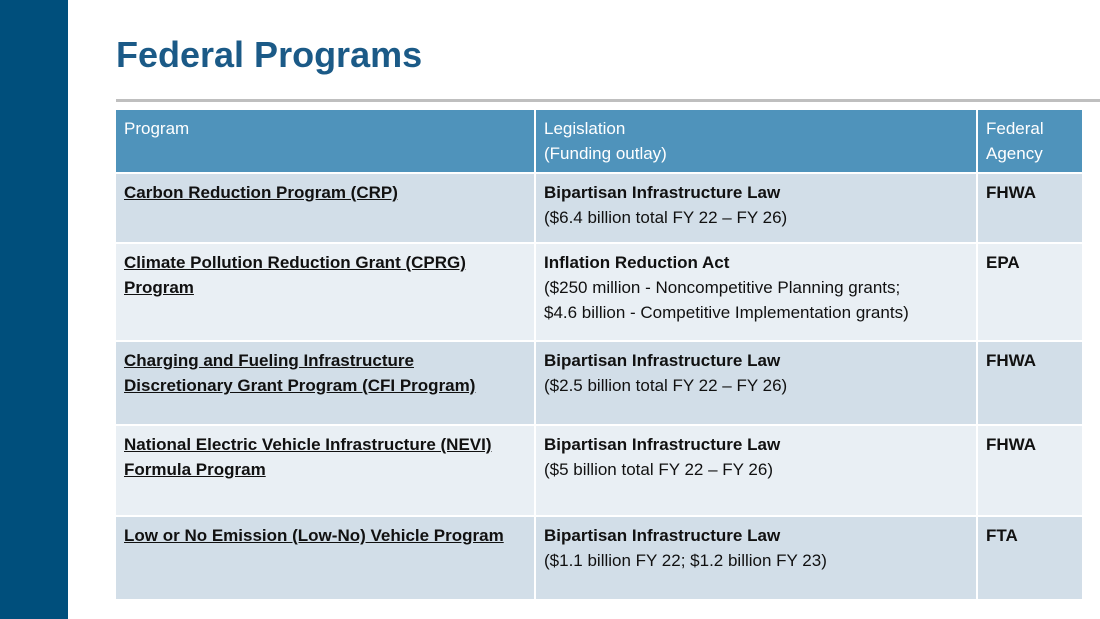 The height and width of the screenshot is (619, 1100). What do you see at coordinates (261, 192) in the screenshot?
I see `program-link: Carbon Reduction Program (CRP)` at bounding box center [261, 192].